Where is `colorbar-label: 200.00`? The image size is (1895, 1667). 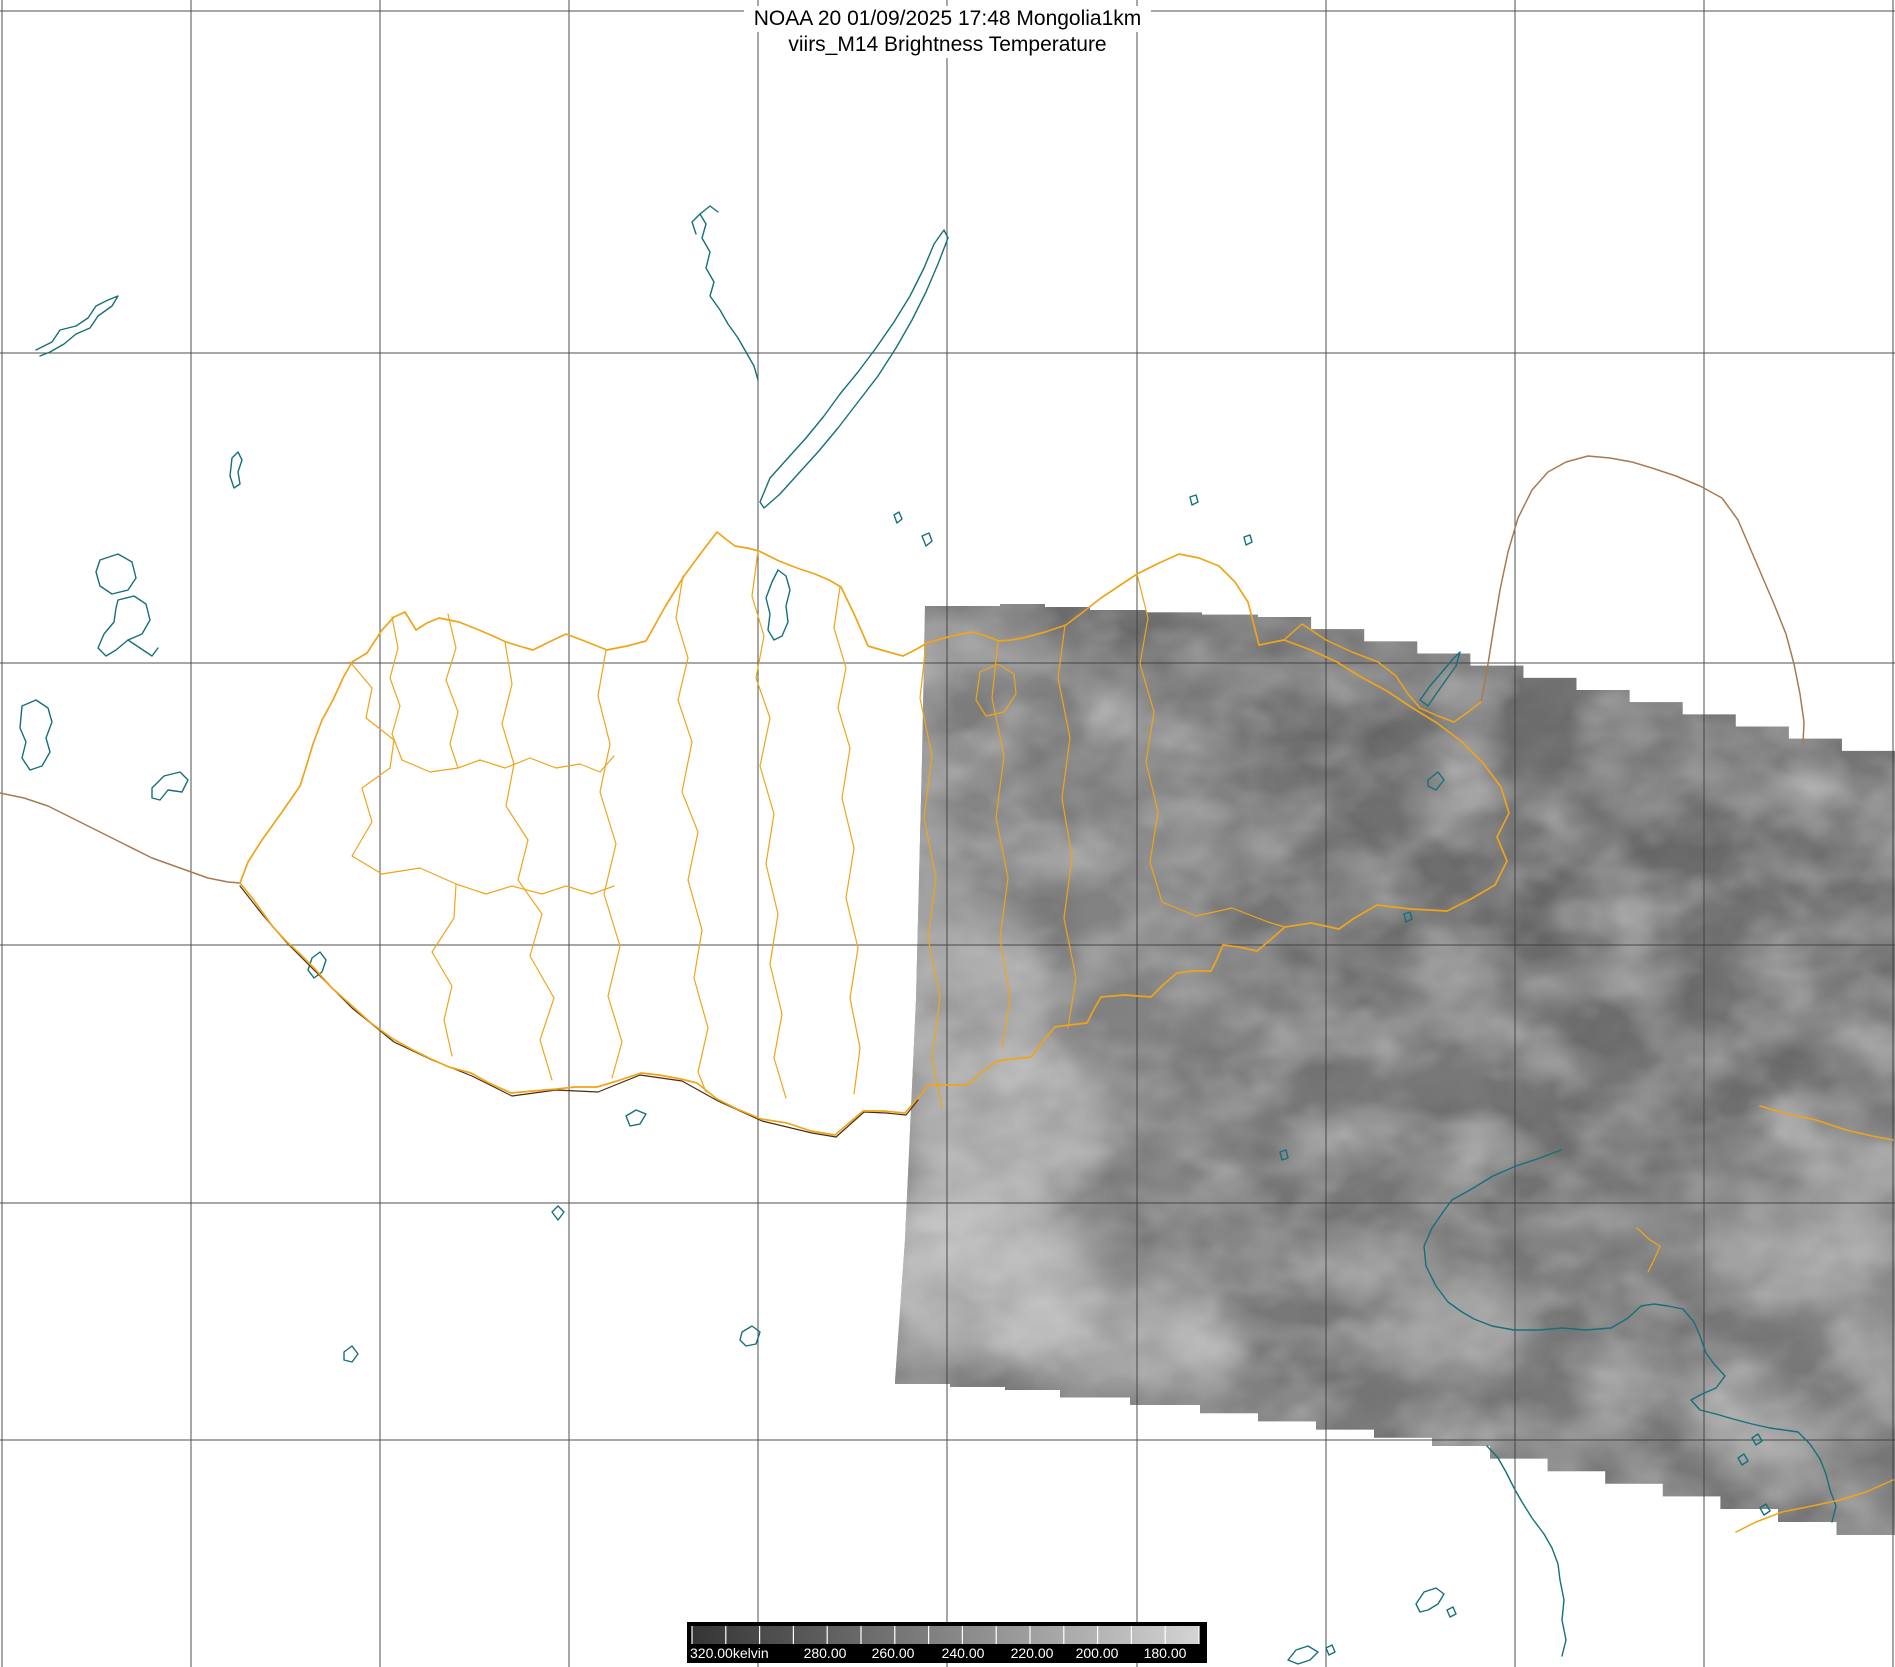 colorbar-label: 200.00 is located at coordinates (1097, 1653).